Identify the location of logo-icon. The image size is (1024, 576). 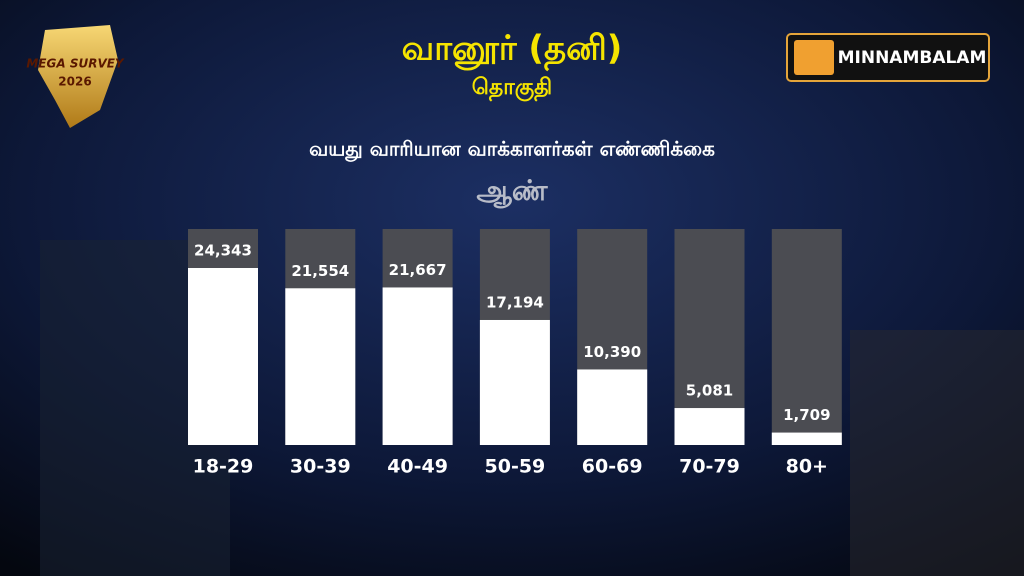
(814, 57).